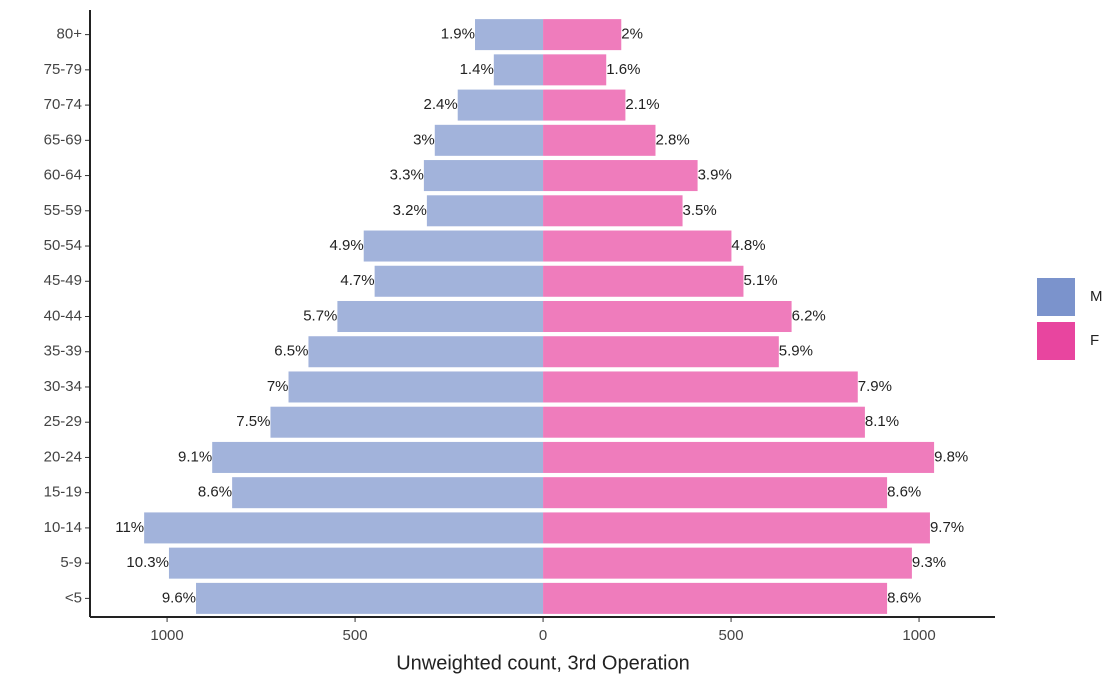  What do you see at coordinates (477, 69) in the screenshot?
I see `data-label: 1.4%` at bounding box center [477, 69].